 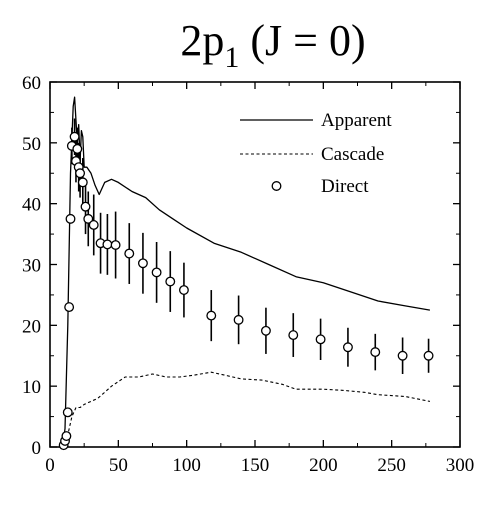 What do you see at coordinates (31, 144) in the screenshot?
I see `y-tick-label: 50` at bounding box center [31, 144].